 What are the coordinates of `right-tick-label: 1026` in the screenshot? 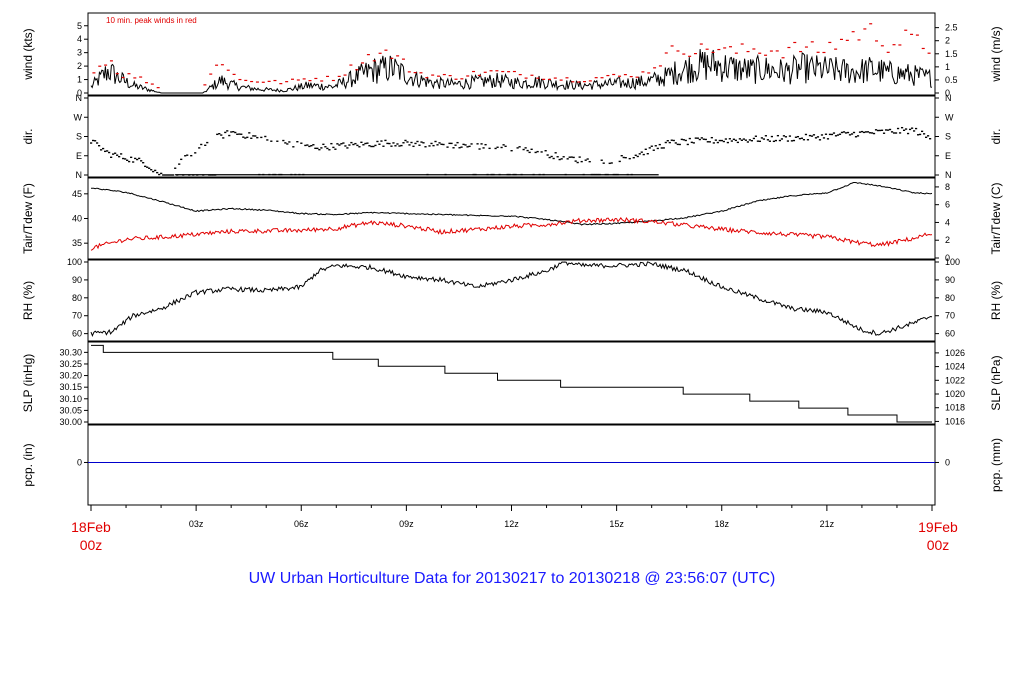 It's located at (955, 353).